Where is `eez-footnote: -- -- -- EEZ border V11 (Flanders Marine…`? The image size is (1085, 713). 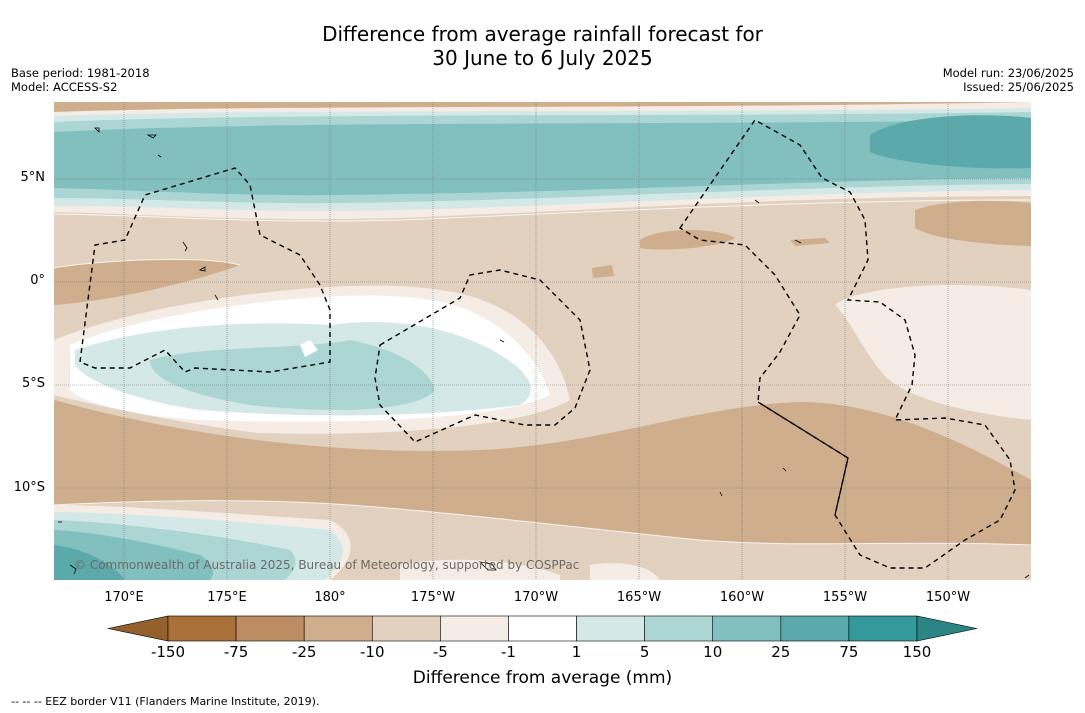 eez-footnote: -- -- -- EEZ border V11 (Flanders Marine… is located at coordinates (165, 701).